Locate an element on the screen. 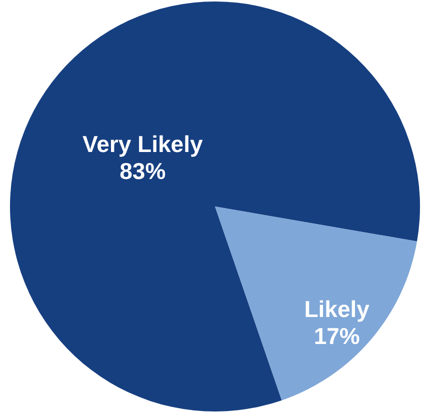 The height and width of the screenshot is (413, 430). data-label: 17% is located at coordinates (337, 336).